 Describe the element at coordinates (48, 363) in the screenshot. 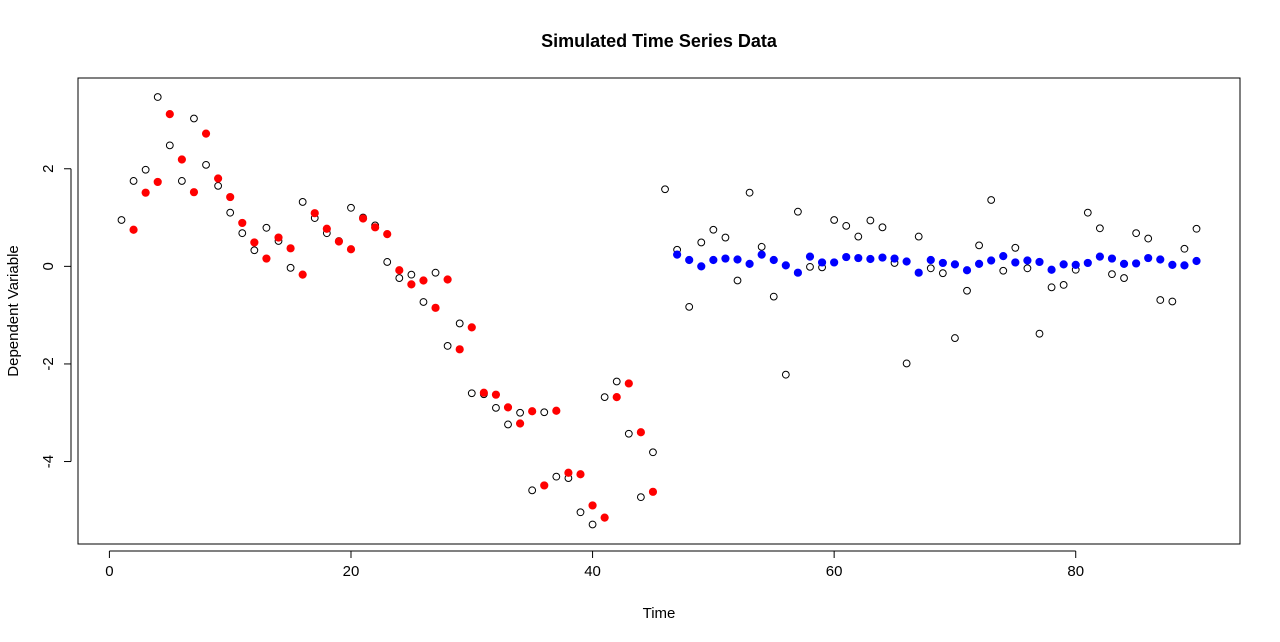

I see `y-tick-label: -2` at that location.